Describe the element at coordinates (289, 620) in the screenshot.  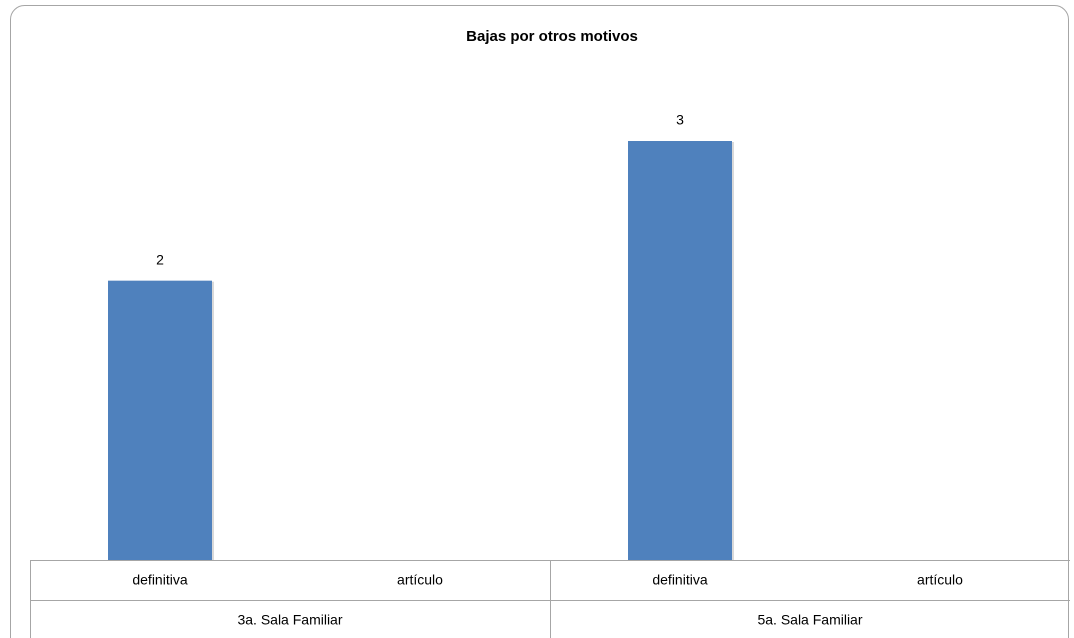
I see `group-label: 3a. Sala Familiar` at that location.